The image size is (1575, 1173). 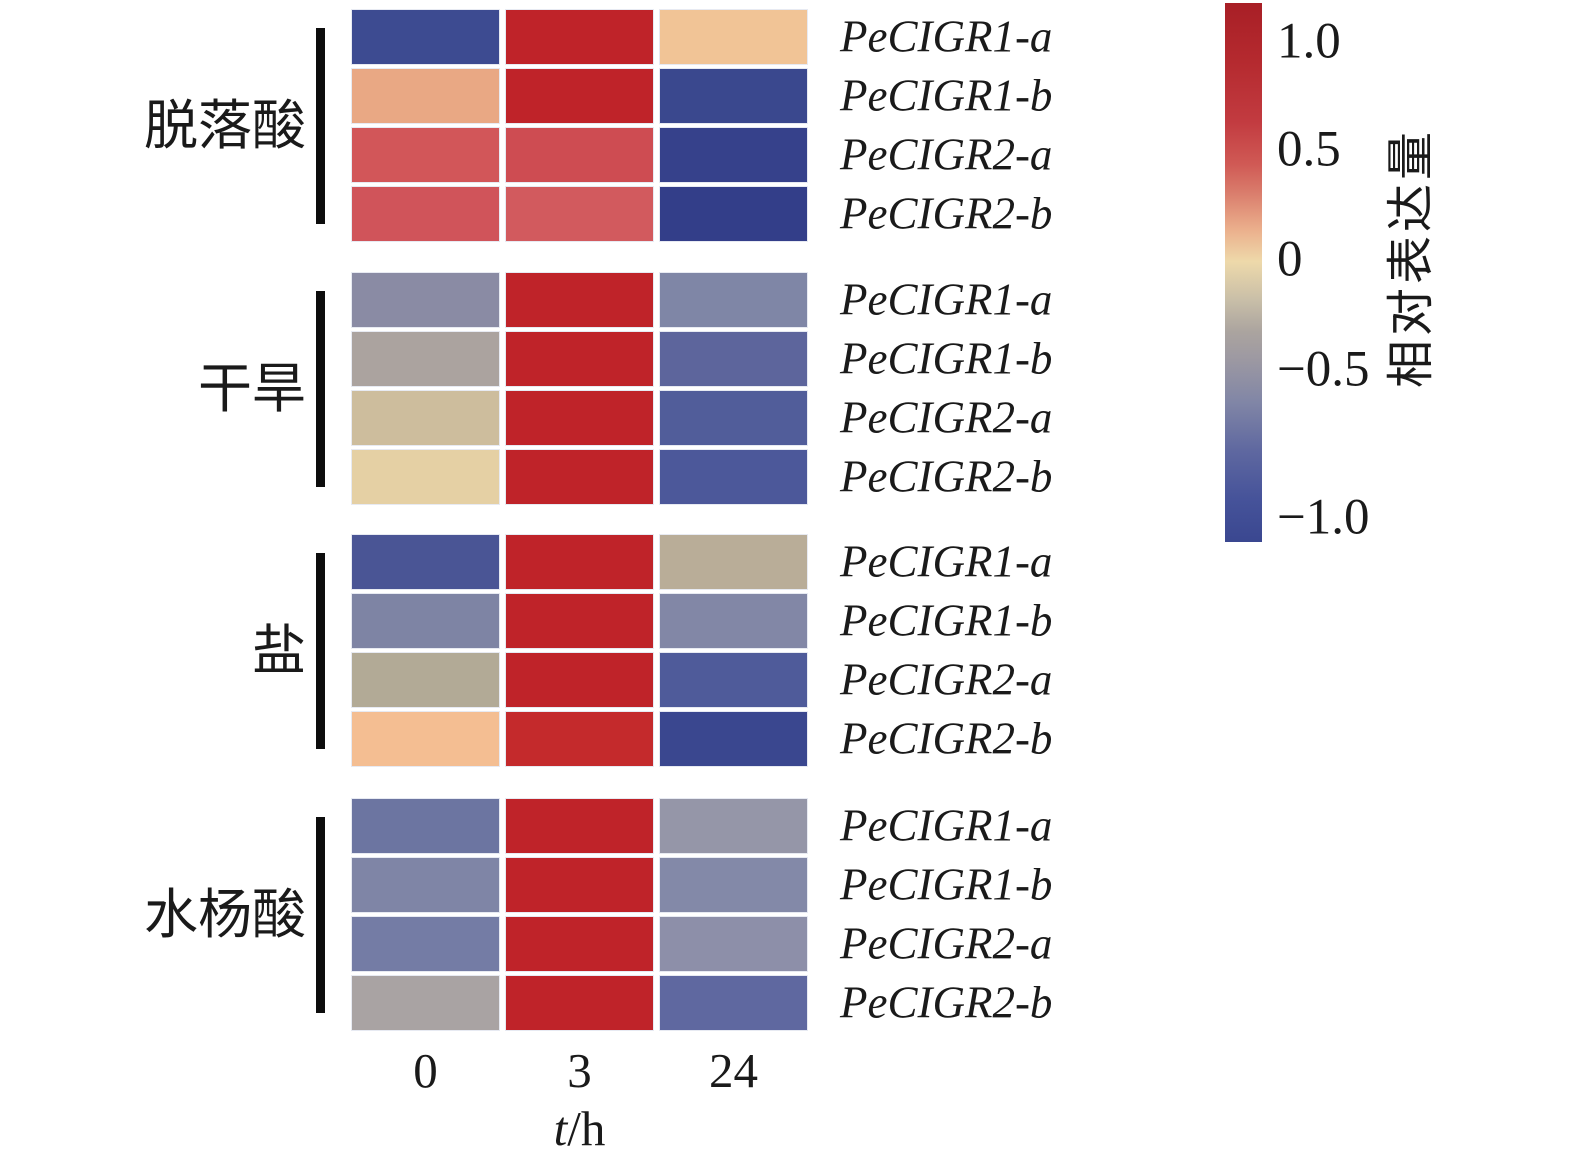 What do you see at coordinates (579, 1070) in the screenshot?
I see `x-tick-label: 3` at bounding box center [579, 1070].